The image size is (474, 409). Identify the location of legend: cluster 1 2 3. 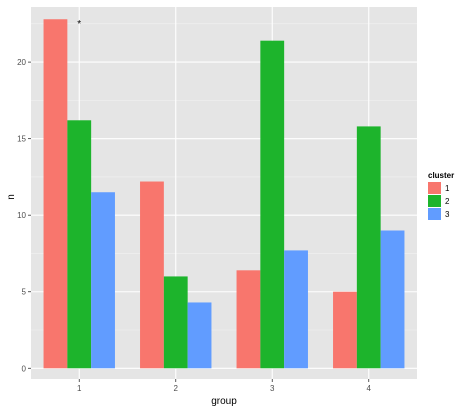
(441, 195).